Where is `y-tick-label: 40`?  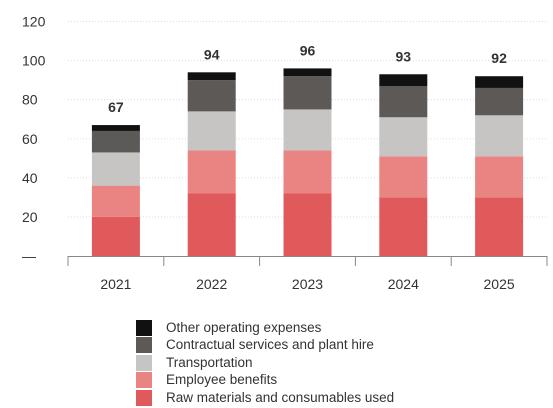
y-tick-label: 40 is located at coordinates (30, 178).